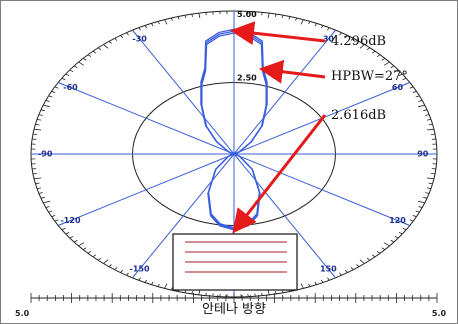 This screenshot has height=324, width=458. What do you see at coordinates (234, 309) in the screenshot?
I see `caption: 안테나 방향` at bounding box center [234, 309].